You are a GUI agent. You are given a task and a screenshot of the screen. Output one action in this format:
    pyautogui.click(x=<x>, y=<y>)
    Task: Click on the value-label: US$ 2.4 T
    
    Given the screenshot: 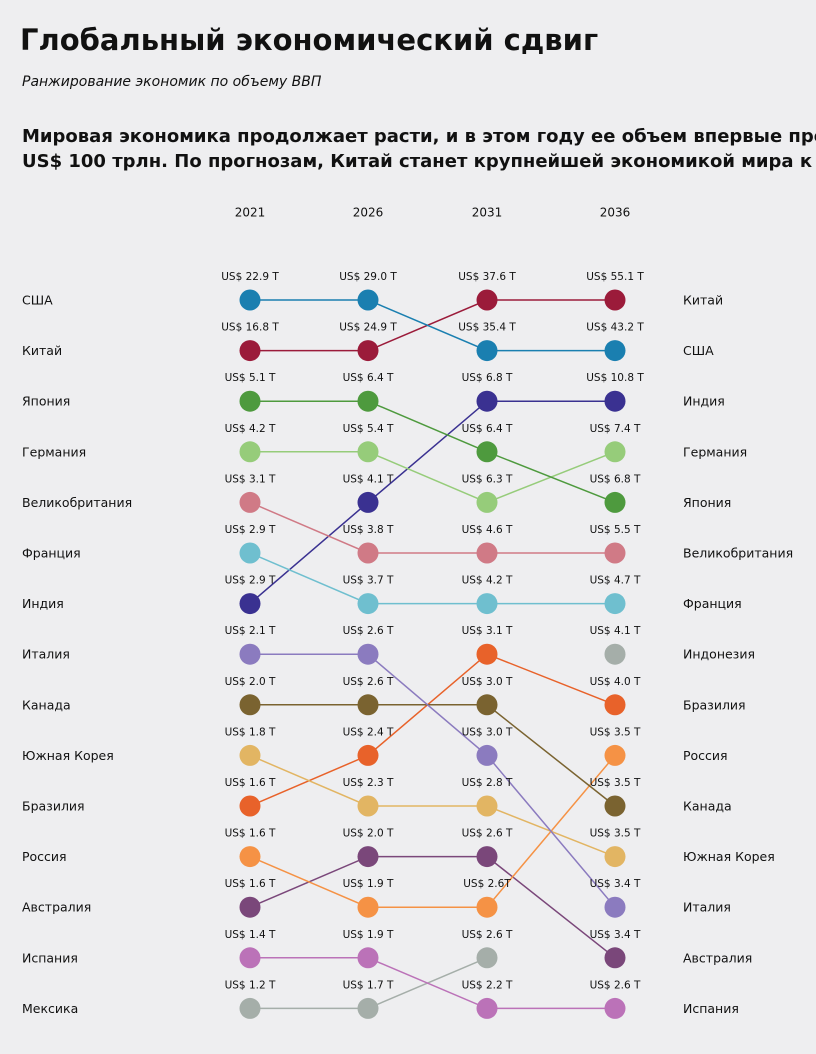 What is the action you would take?
    pyautogui.click(x=368, y=732)
    